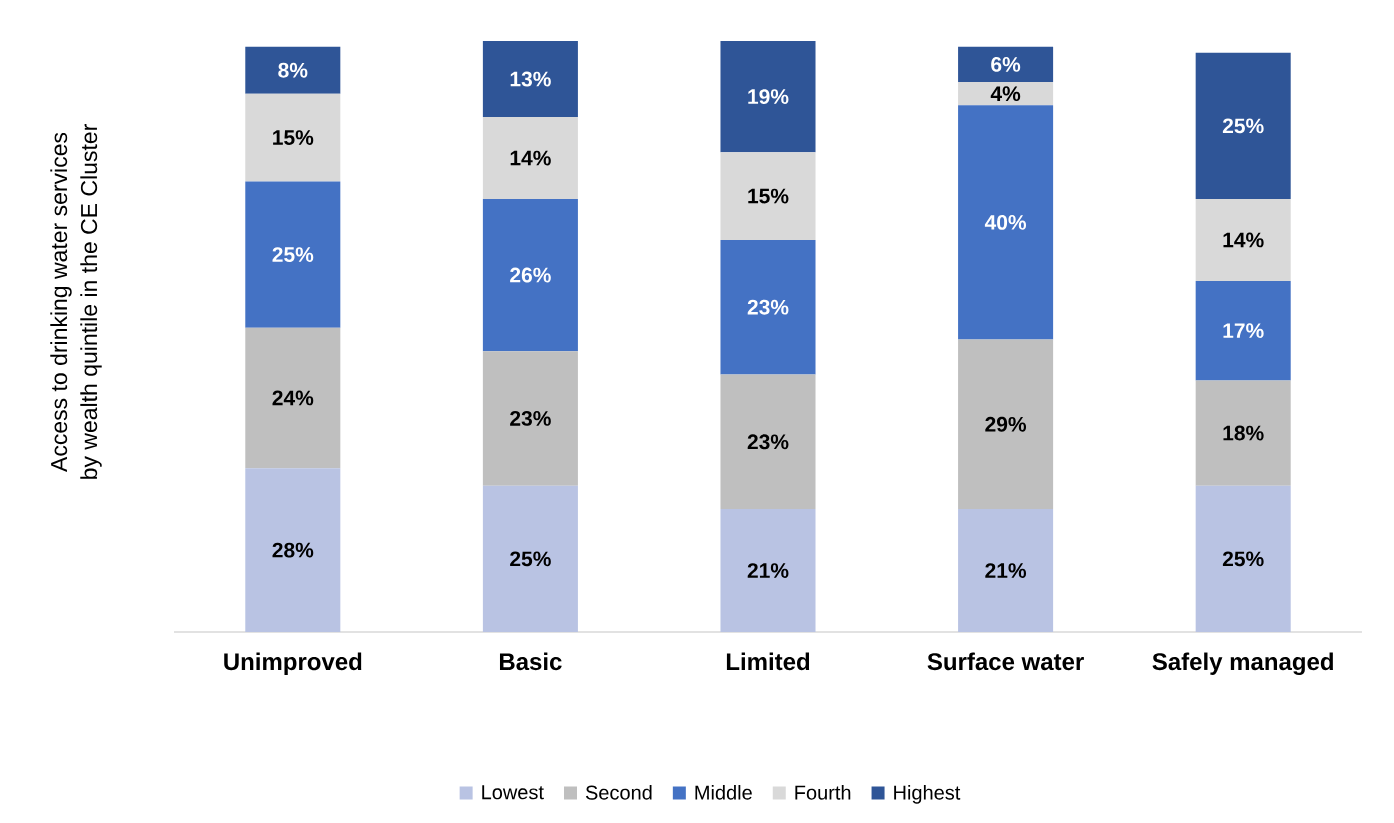  Describe the element at coordinates (618, 792) in the screenshot. I see `legend-label: Second` at that location.